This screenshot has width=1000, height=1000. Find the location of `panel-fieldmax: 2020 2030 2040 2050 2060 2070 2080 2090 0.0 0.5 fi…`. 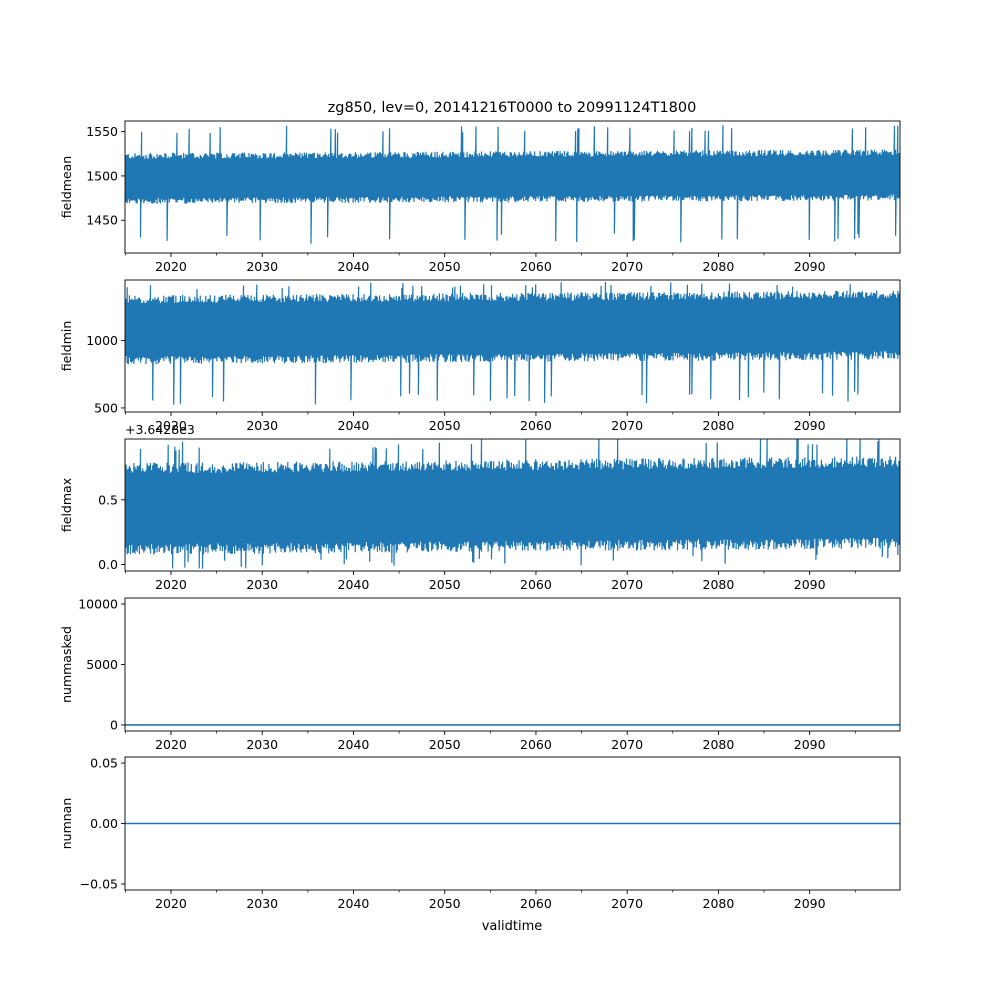

panel-fieldmax: 2020 2030 2040 2050 2060 2070 2080 2090 0.0 0.5 fi… is located at coordinates (480, 507).